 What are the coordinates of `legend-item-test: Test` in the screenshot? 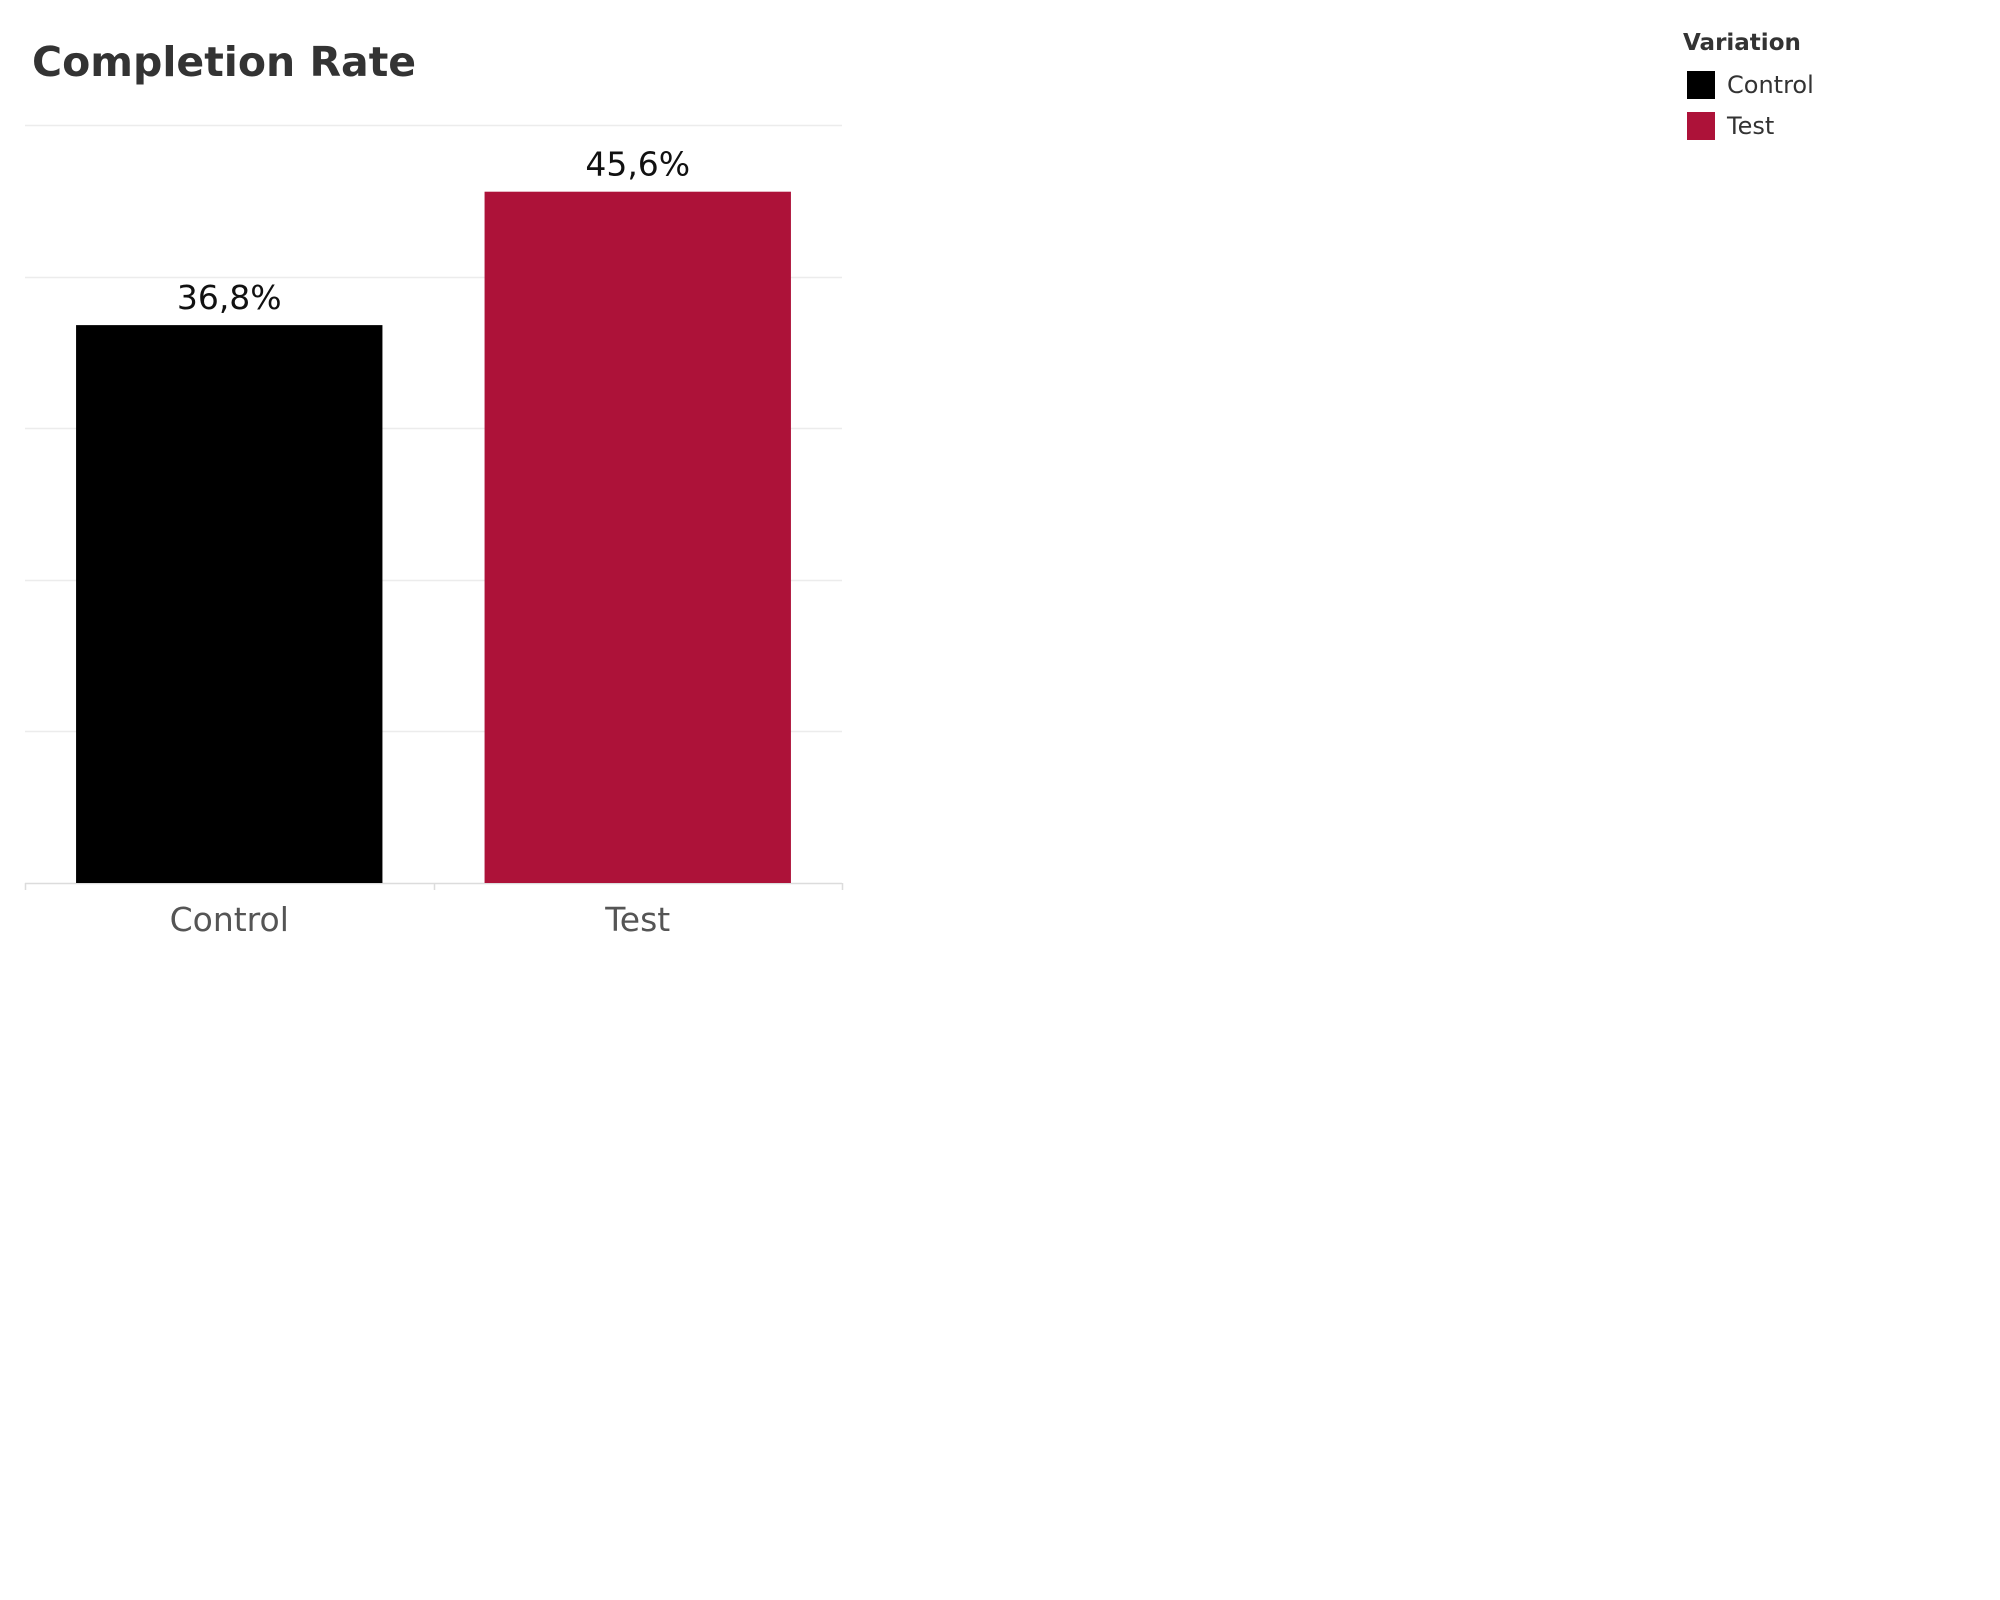 It's located at (1748, 125).